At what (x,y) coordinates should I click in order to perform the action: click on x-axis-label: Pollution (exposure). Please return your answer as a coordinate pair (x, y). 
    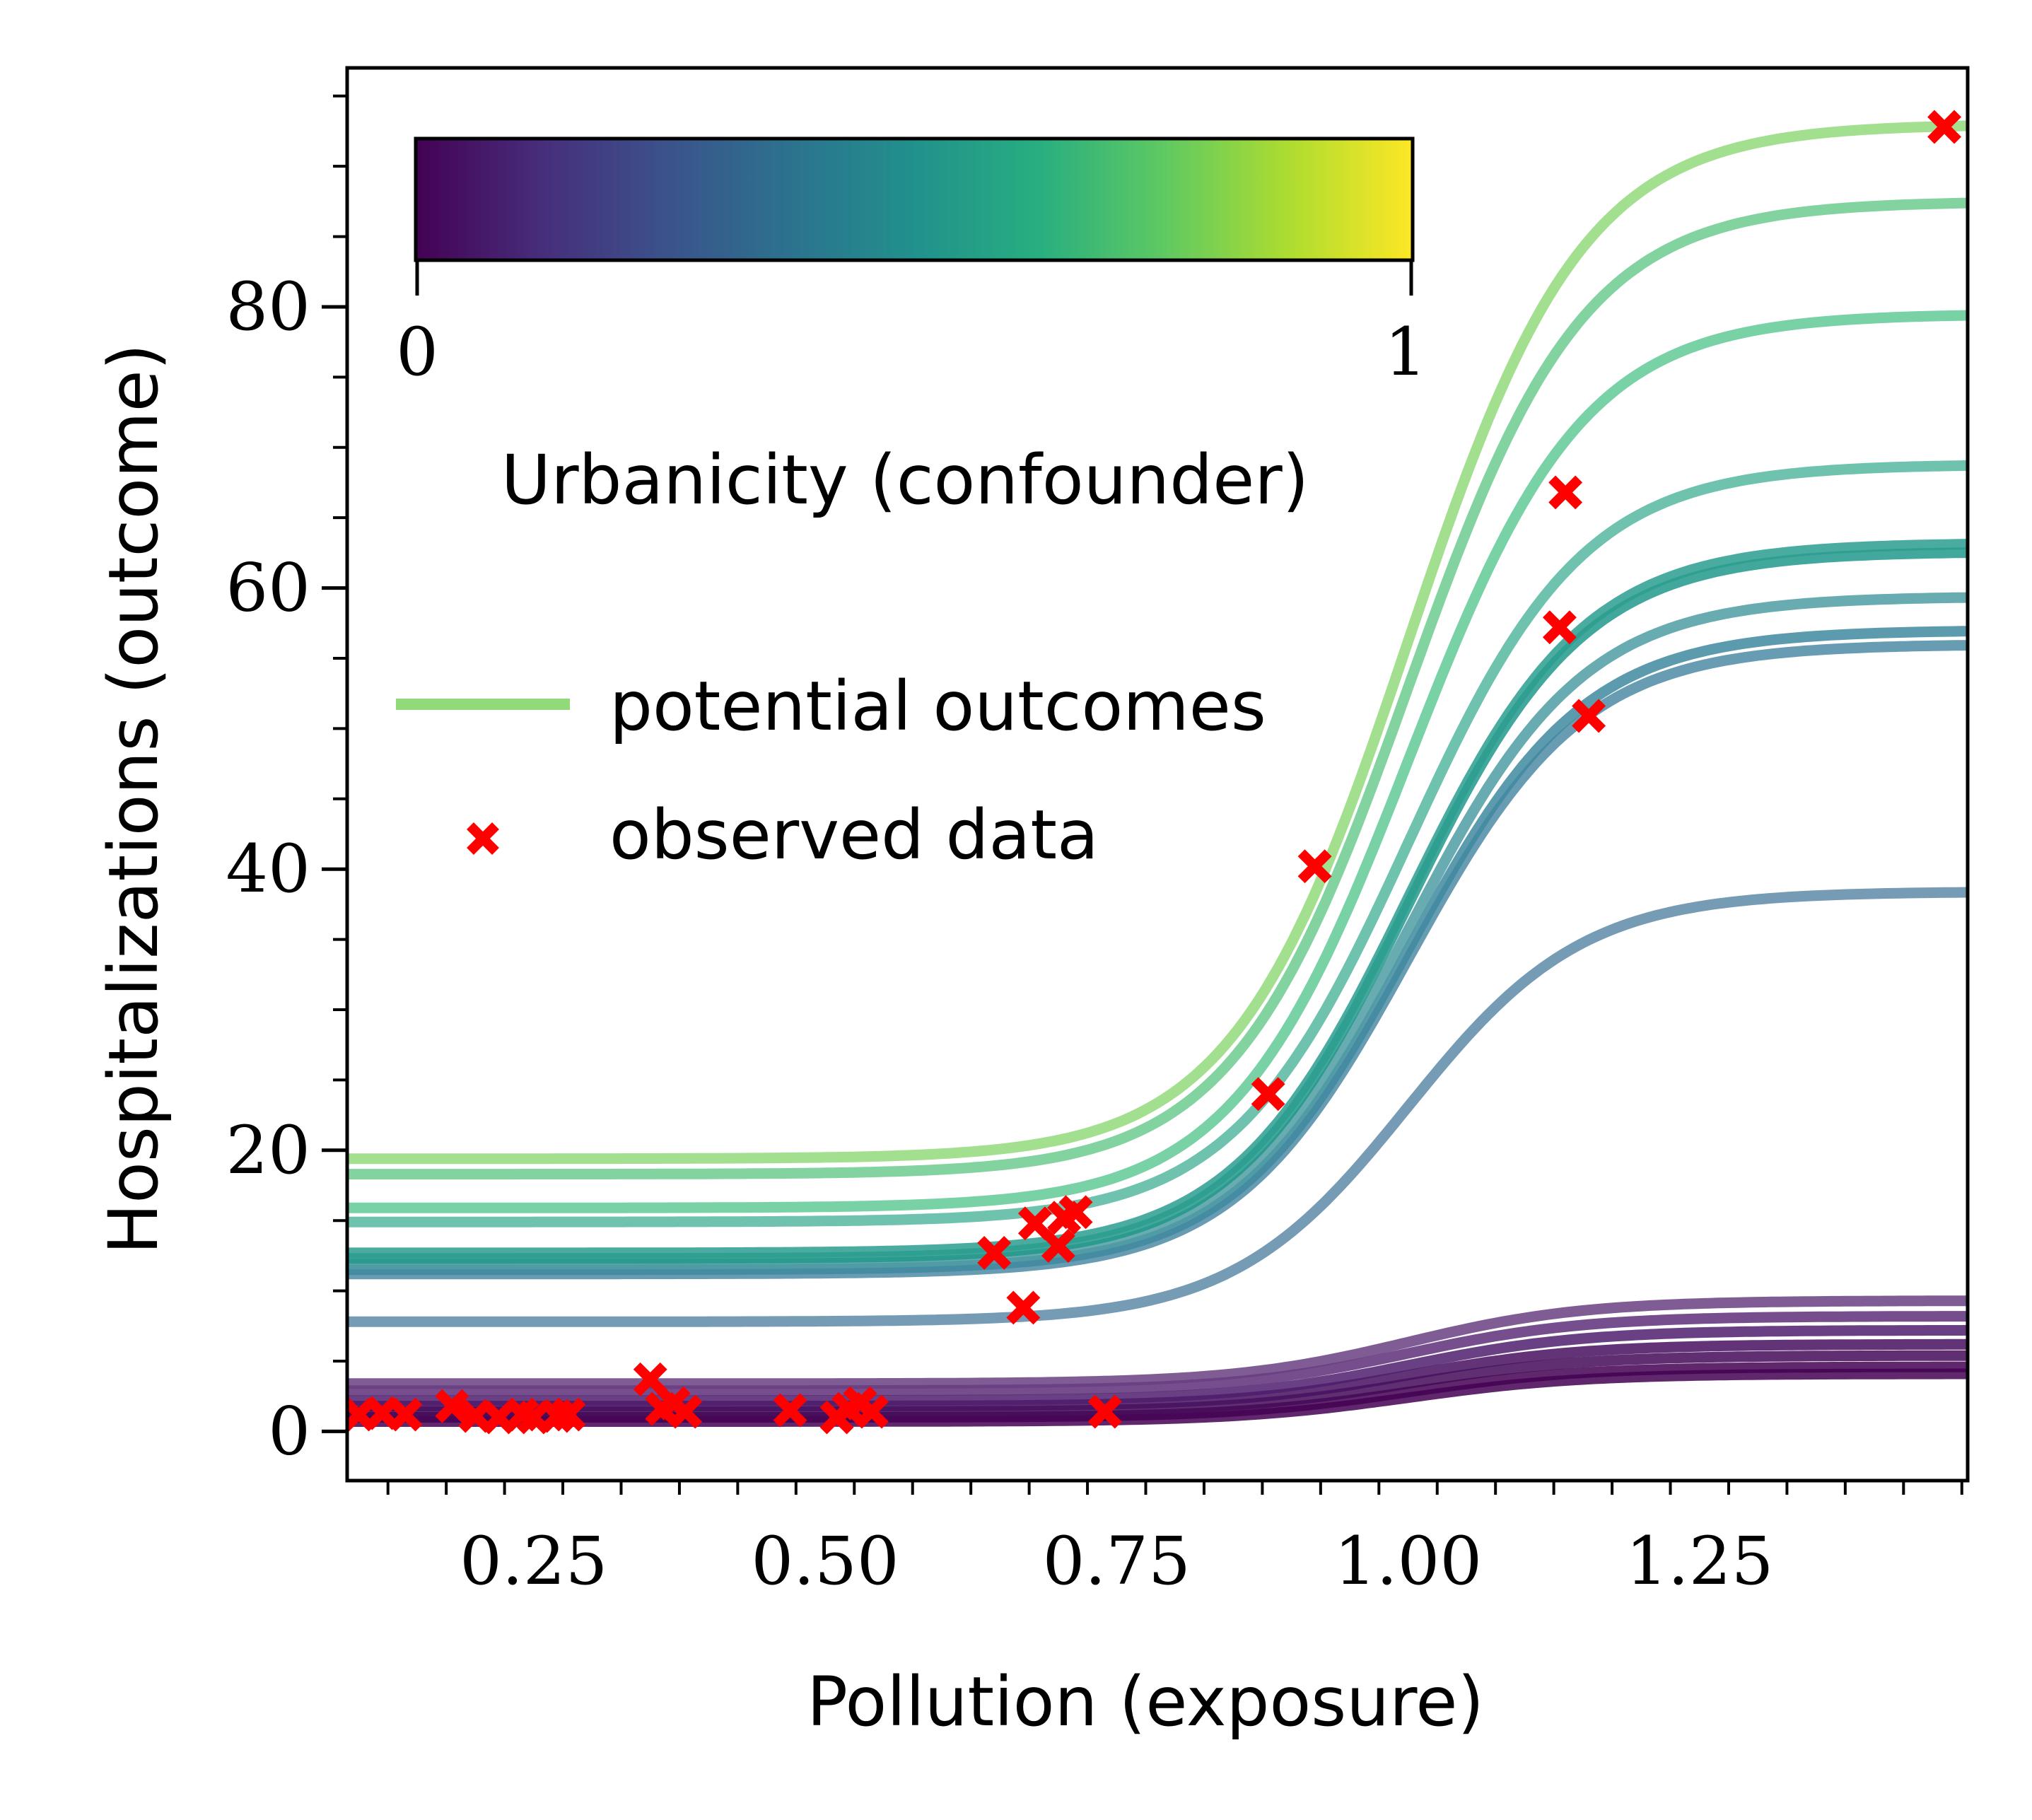
    Looking at the image, I should click on (1145, 1702).